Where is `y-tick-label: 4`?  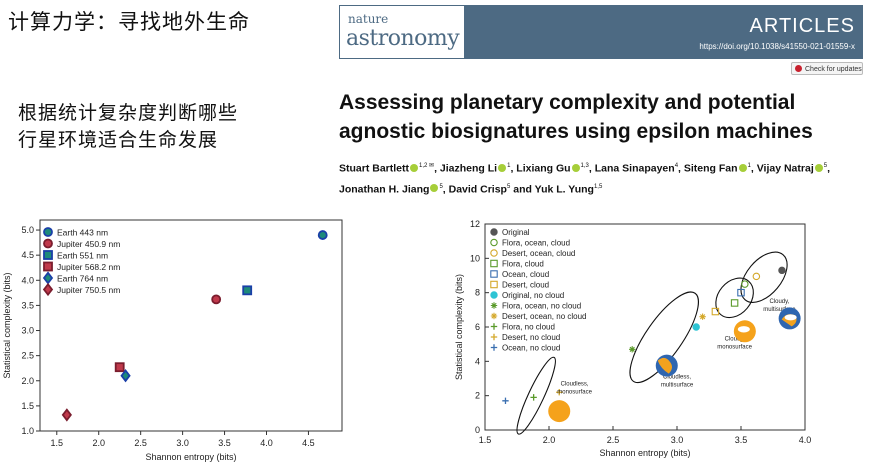
y-tick-label: 4 is located at coordinates (477, 361).